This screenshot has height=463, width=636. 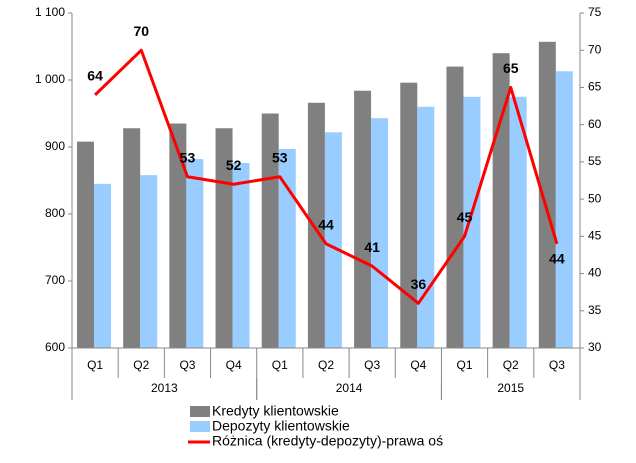 What do you see at coordinates (595, 49) in the screenshot?
I see `y2-tick-label: 70` at bounding box center [595, 49].